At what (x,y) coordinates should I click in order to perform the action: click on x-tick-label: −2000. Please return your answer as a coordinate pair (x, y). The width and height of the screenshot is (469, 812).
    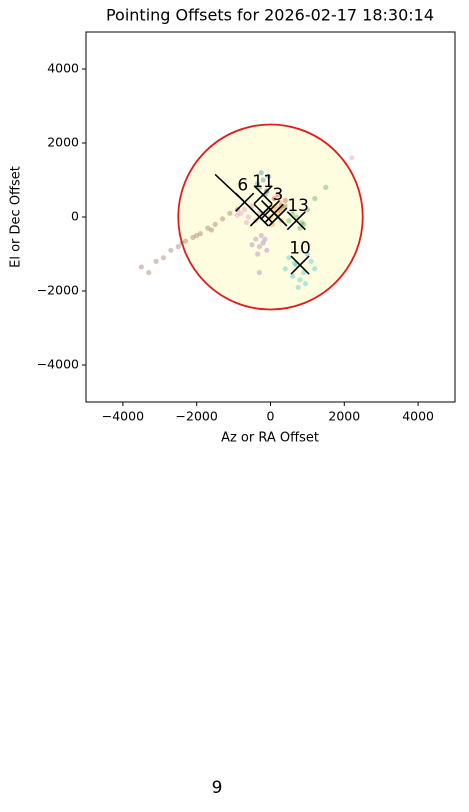
    Looking at the image, I should click on (197, 416).